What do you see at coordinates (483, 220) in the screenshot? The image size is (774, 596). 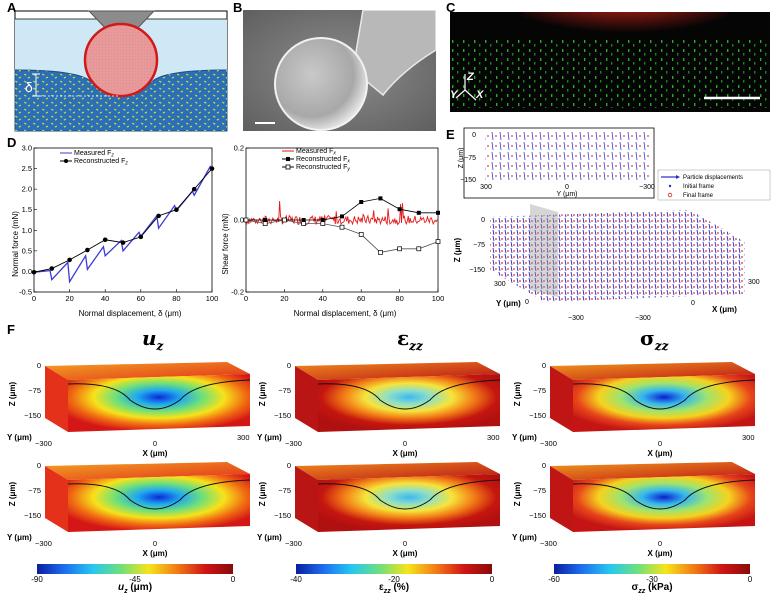 I see `z-tick-0: 0` at bounding box center [483, 220].